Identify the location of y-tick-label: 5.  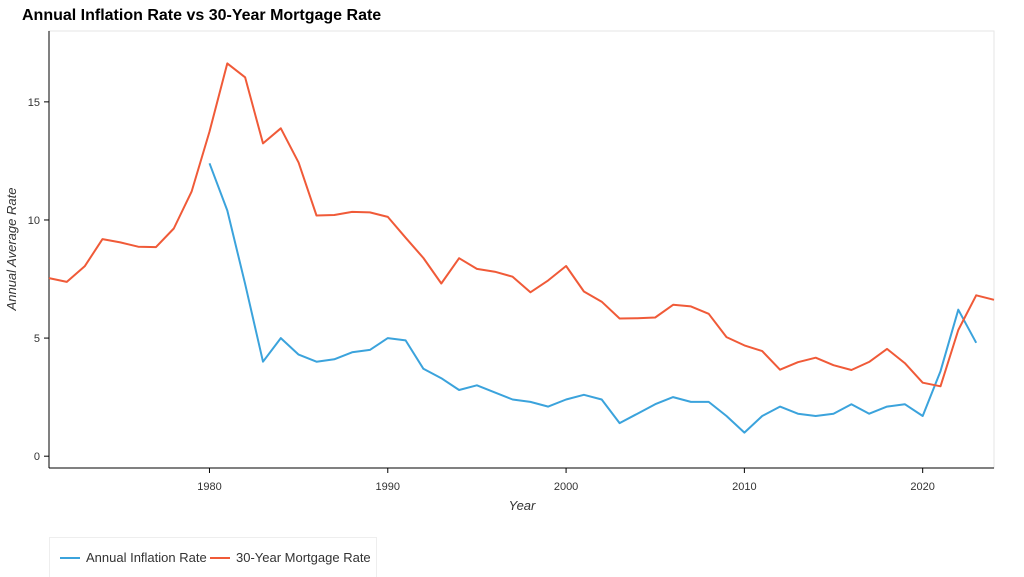
(37, 339).